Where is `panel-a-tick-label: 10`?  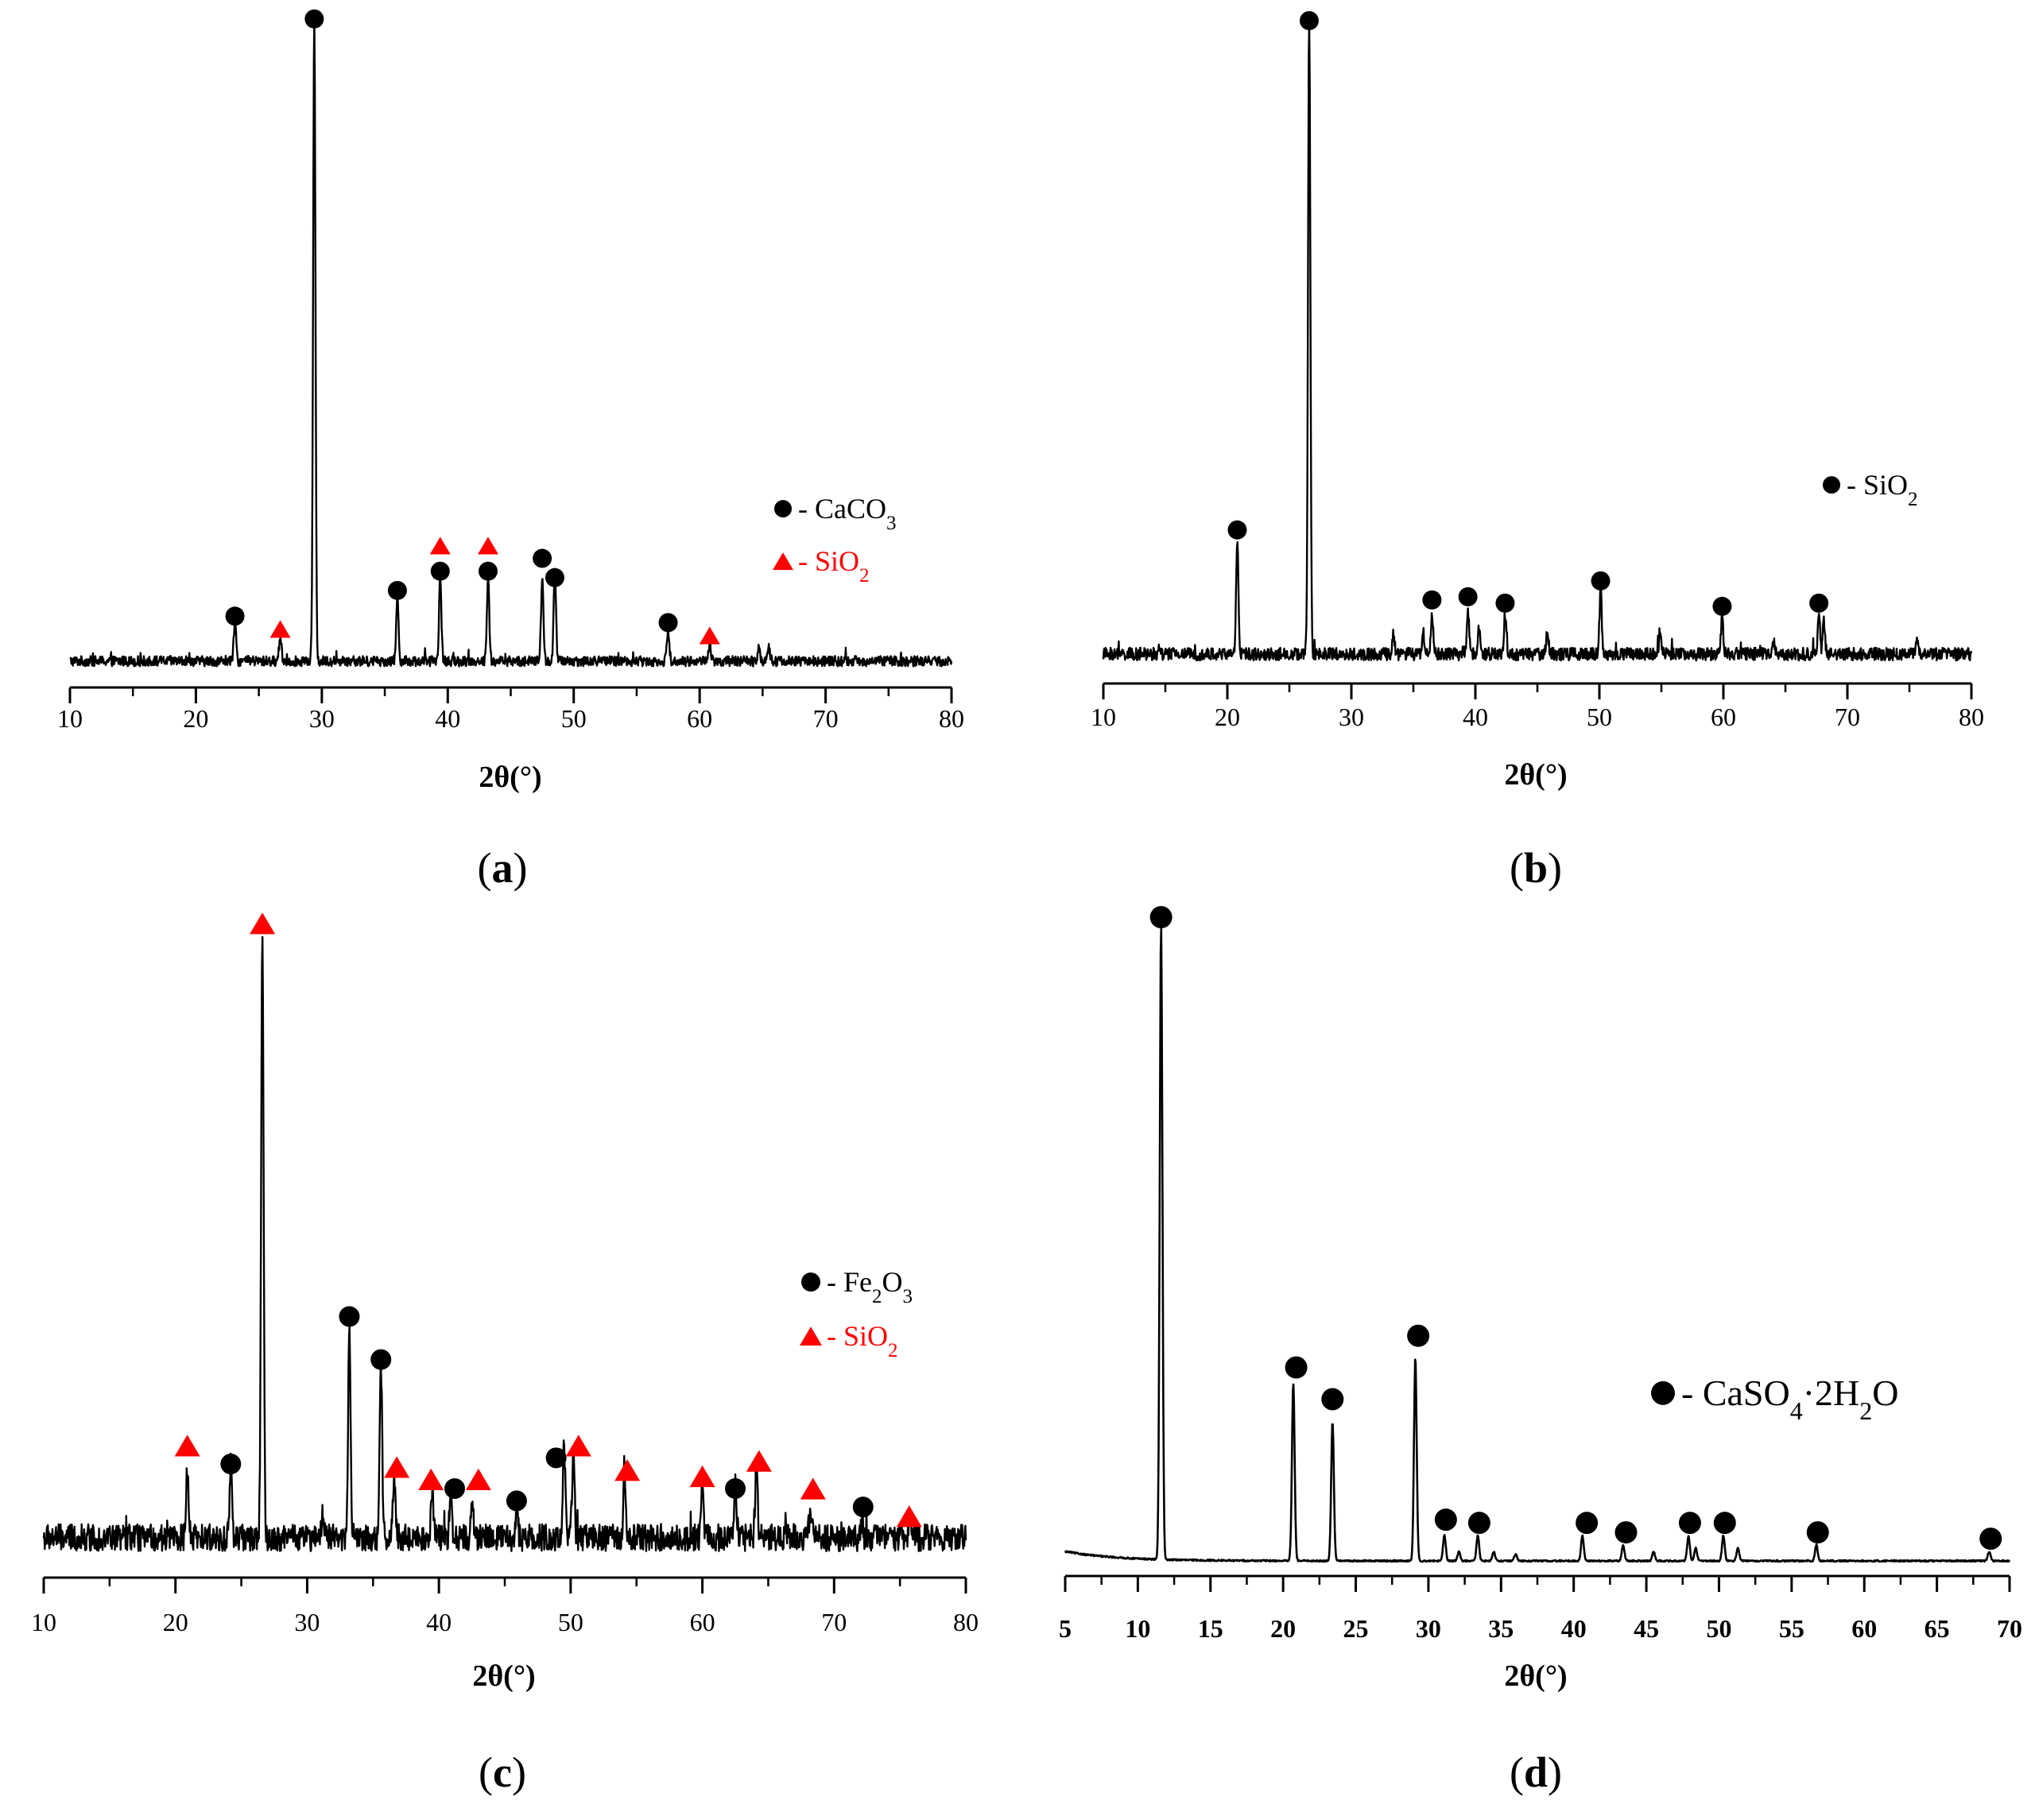 panel-a-tick-label: 10 is located at coordinates (70, 718).